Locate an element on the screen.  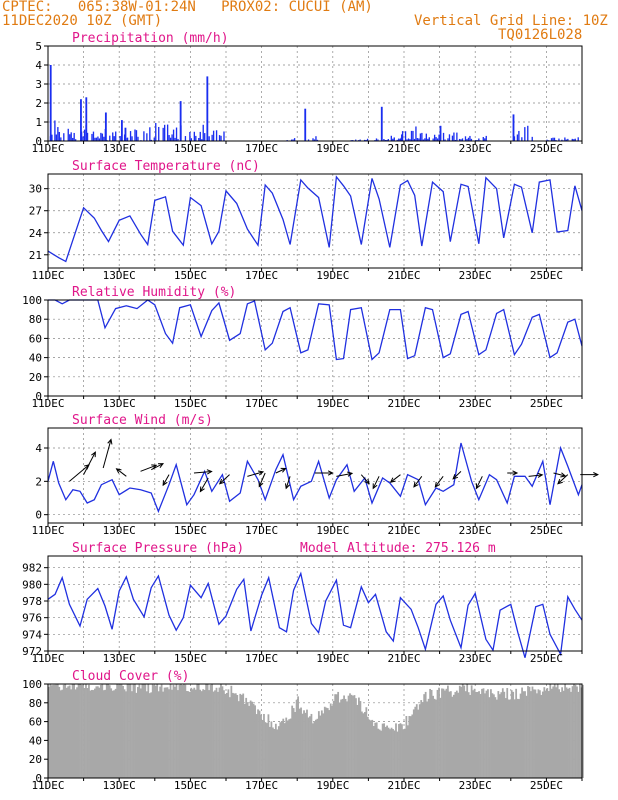
header-grid-note: Vertical Grid Line: 10Z is located at coordinates (511, 21).